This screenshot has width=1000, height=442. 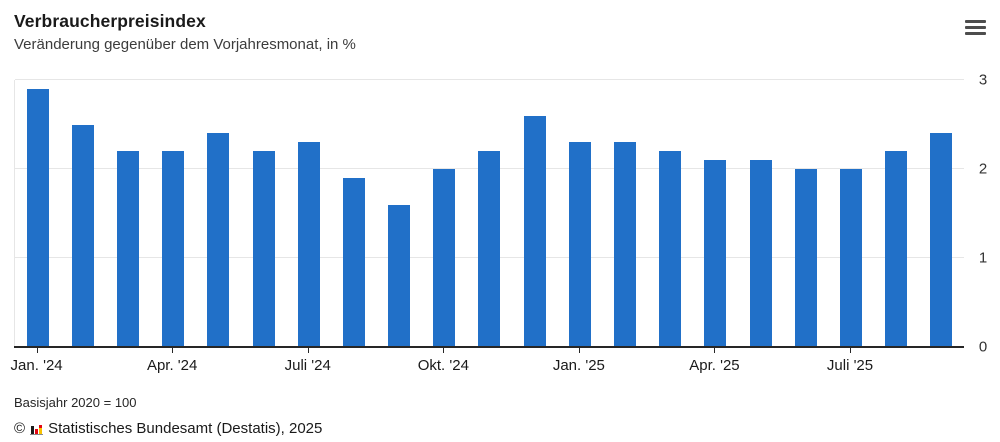 I want to click on y-tick-label: 1, so click(x=983, y=258).